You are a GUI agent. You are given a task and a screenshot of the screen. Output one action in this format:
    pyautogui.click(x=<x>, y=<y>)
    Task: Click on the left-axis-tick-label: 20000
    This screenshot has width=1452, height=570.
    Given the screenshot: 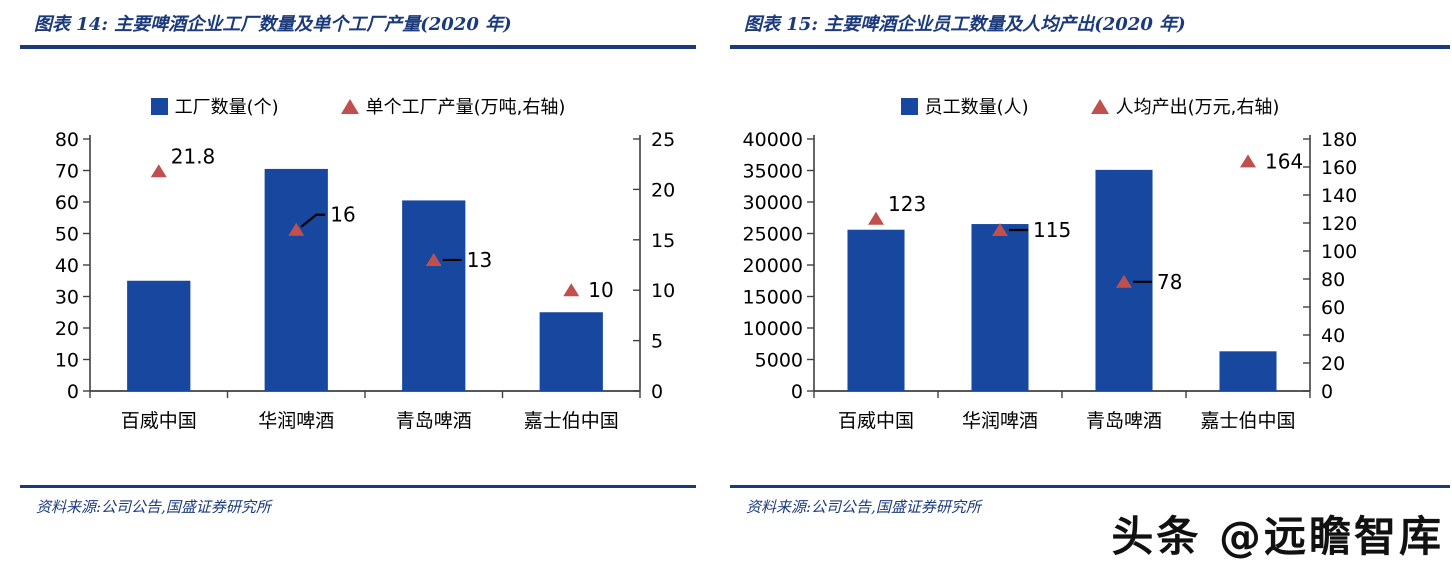 What is the action you would take?
    pyautogui.click(x=773, y=266)
    